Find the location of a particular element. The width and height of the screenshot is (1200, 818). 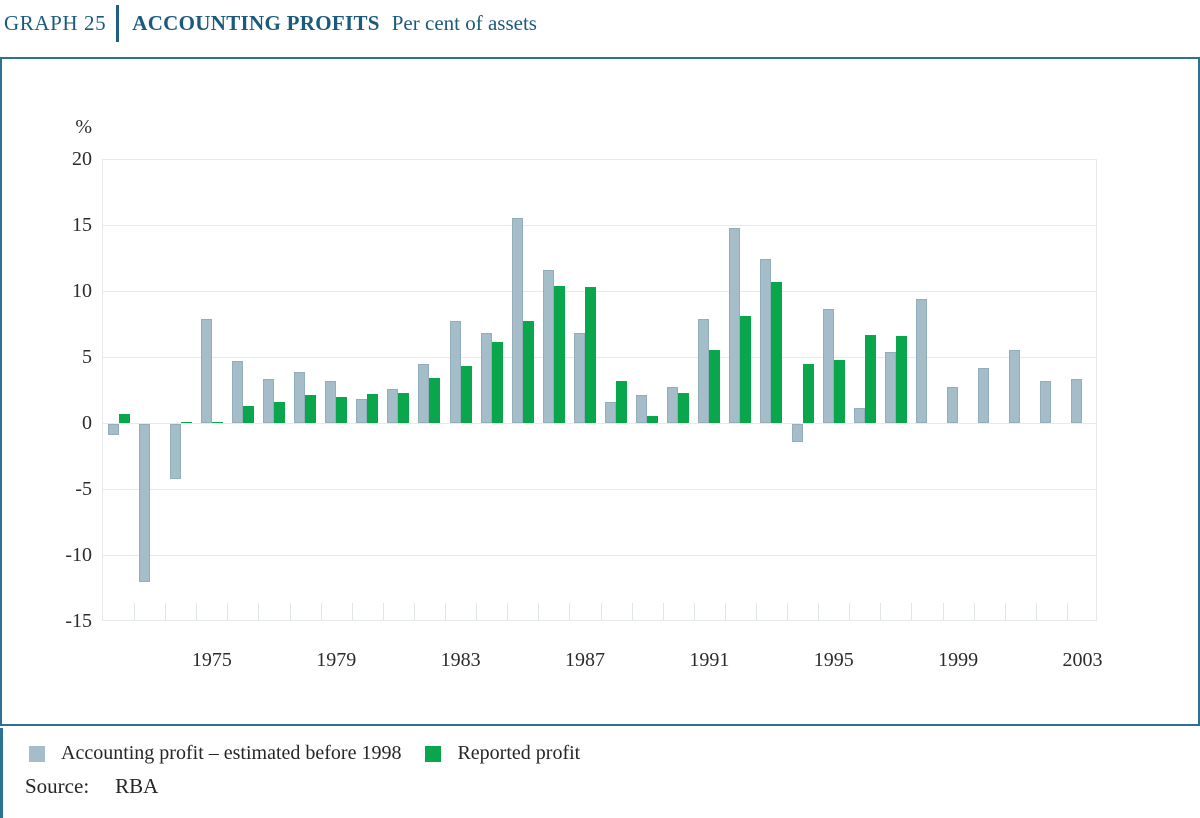

x-tick-label-1979: 1979 is located at coordinates (336, 660).